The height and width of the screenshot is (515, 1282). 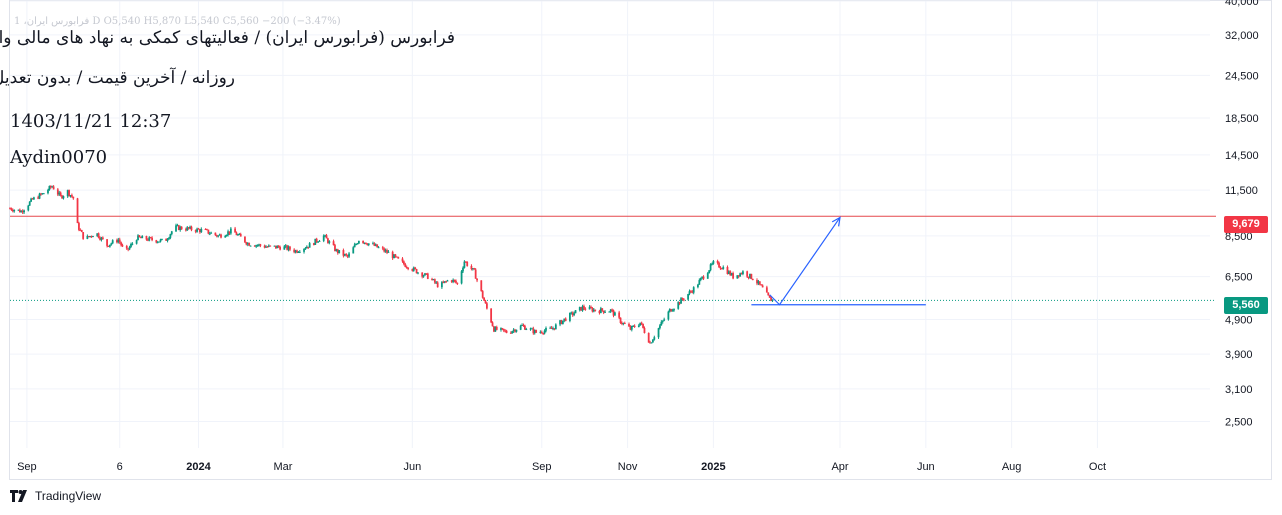 I want to click on x-tick-label: Sep, so click(x=542, y=467).